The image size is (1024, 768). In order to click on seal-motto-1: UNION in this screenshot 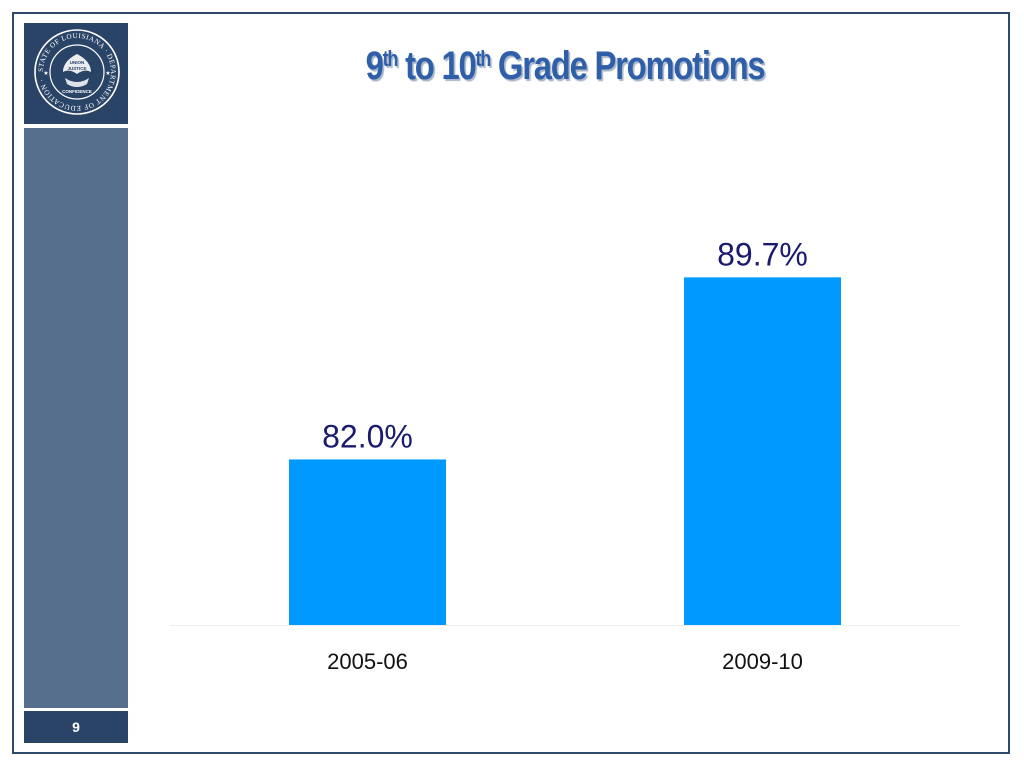, I will do `click(77, 62)`.